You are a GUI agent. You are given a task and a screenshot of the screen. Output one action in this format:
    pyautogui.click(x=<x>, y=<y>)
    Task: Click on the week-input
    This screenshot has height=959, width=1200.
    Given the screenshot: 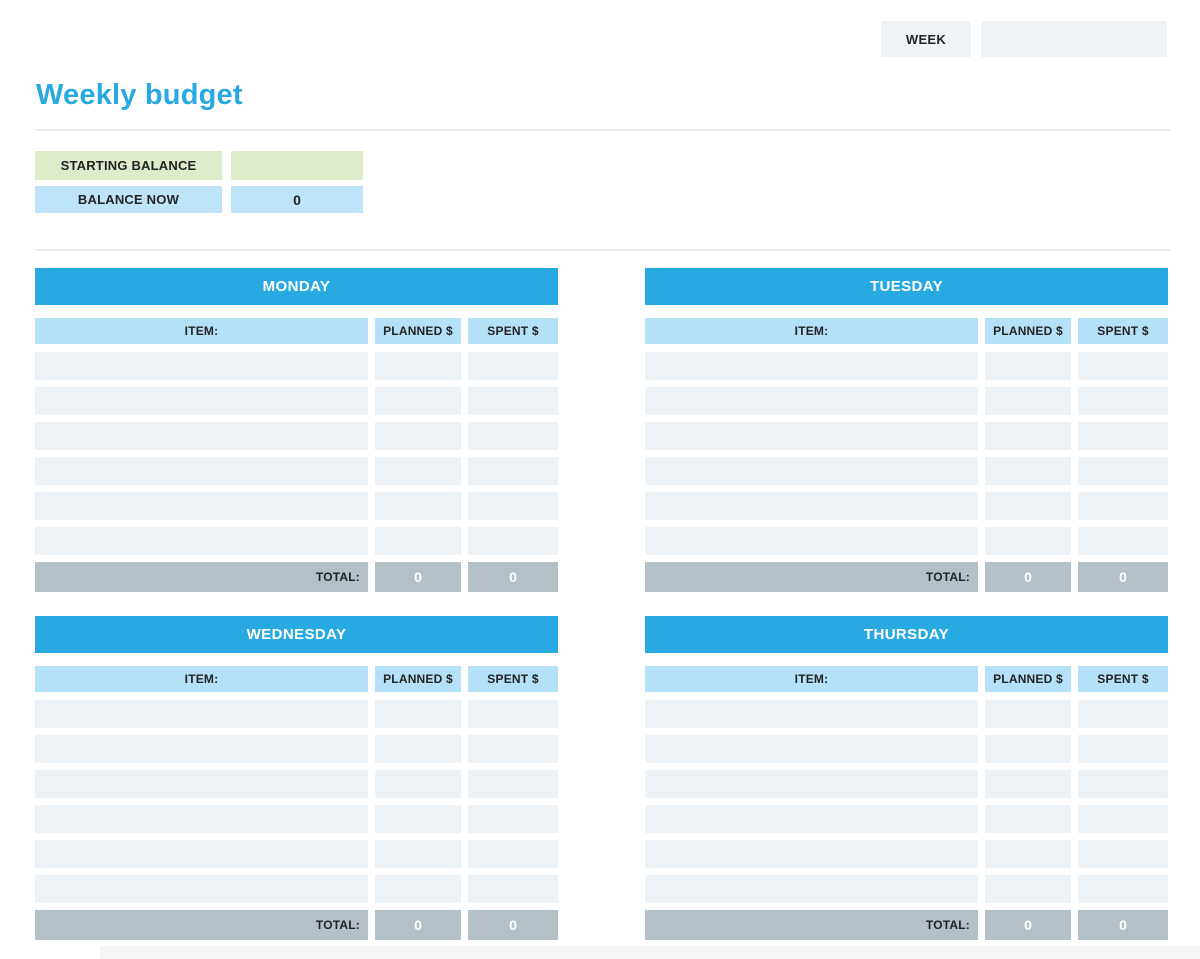 What is the action you would take?
    pyautogui.click(x=1074, y=39)
    